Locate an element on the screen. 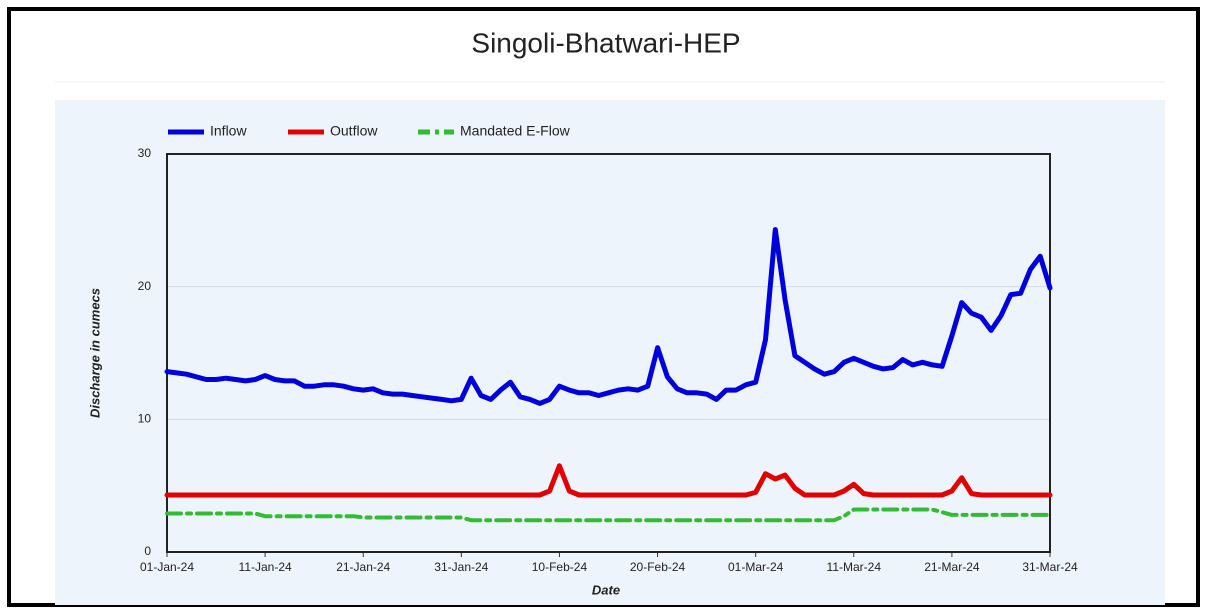 This screenshot has width=1207, height=614. legend-label: Inflow is located at coordinates (228, 131).